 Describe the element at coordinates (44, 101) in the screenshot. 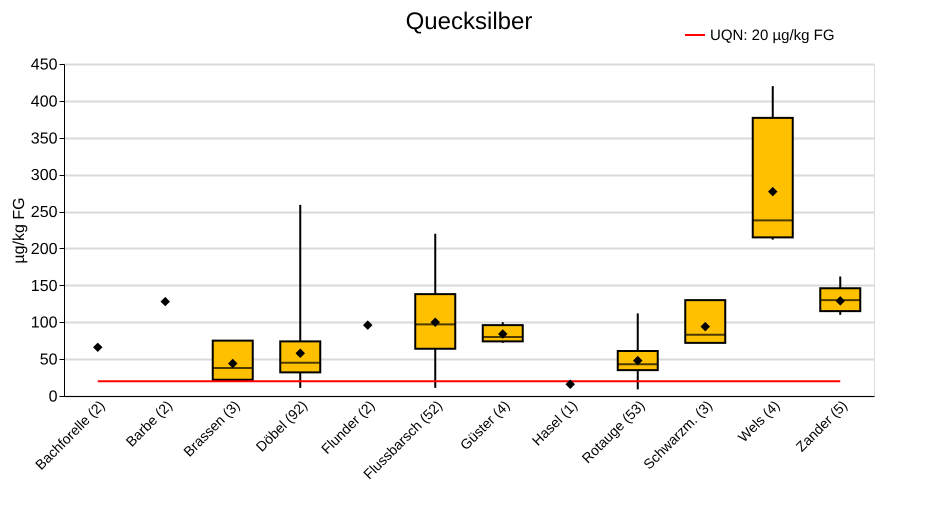

I see `y-tick-label: 400` at that location.